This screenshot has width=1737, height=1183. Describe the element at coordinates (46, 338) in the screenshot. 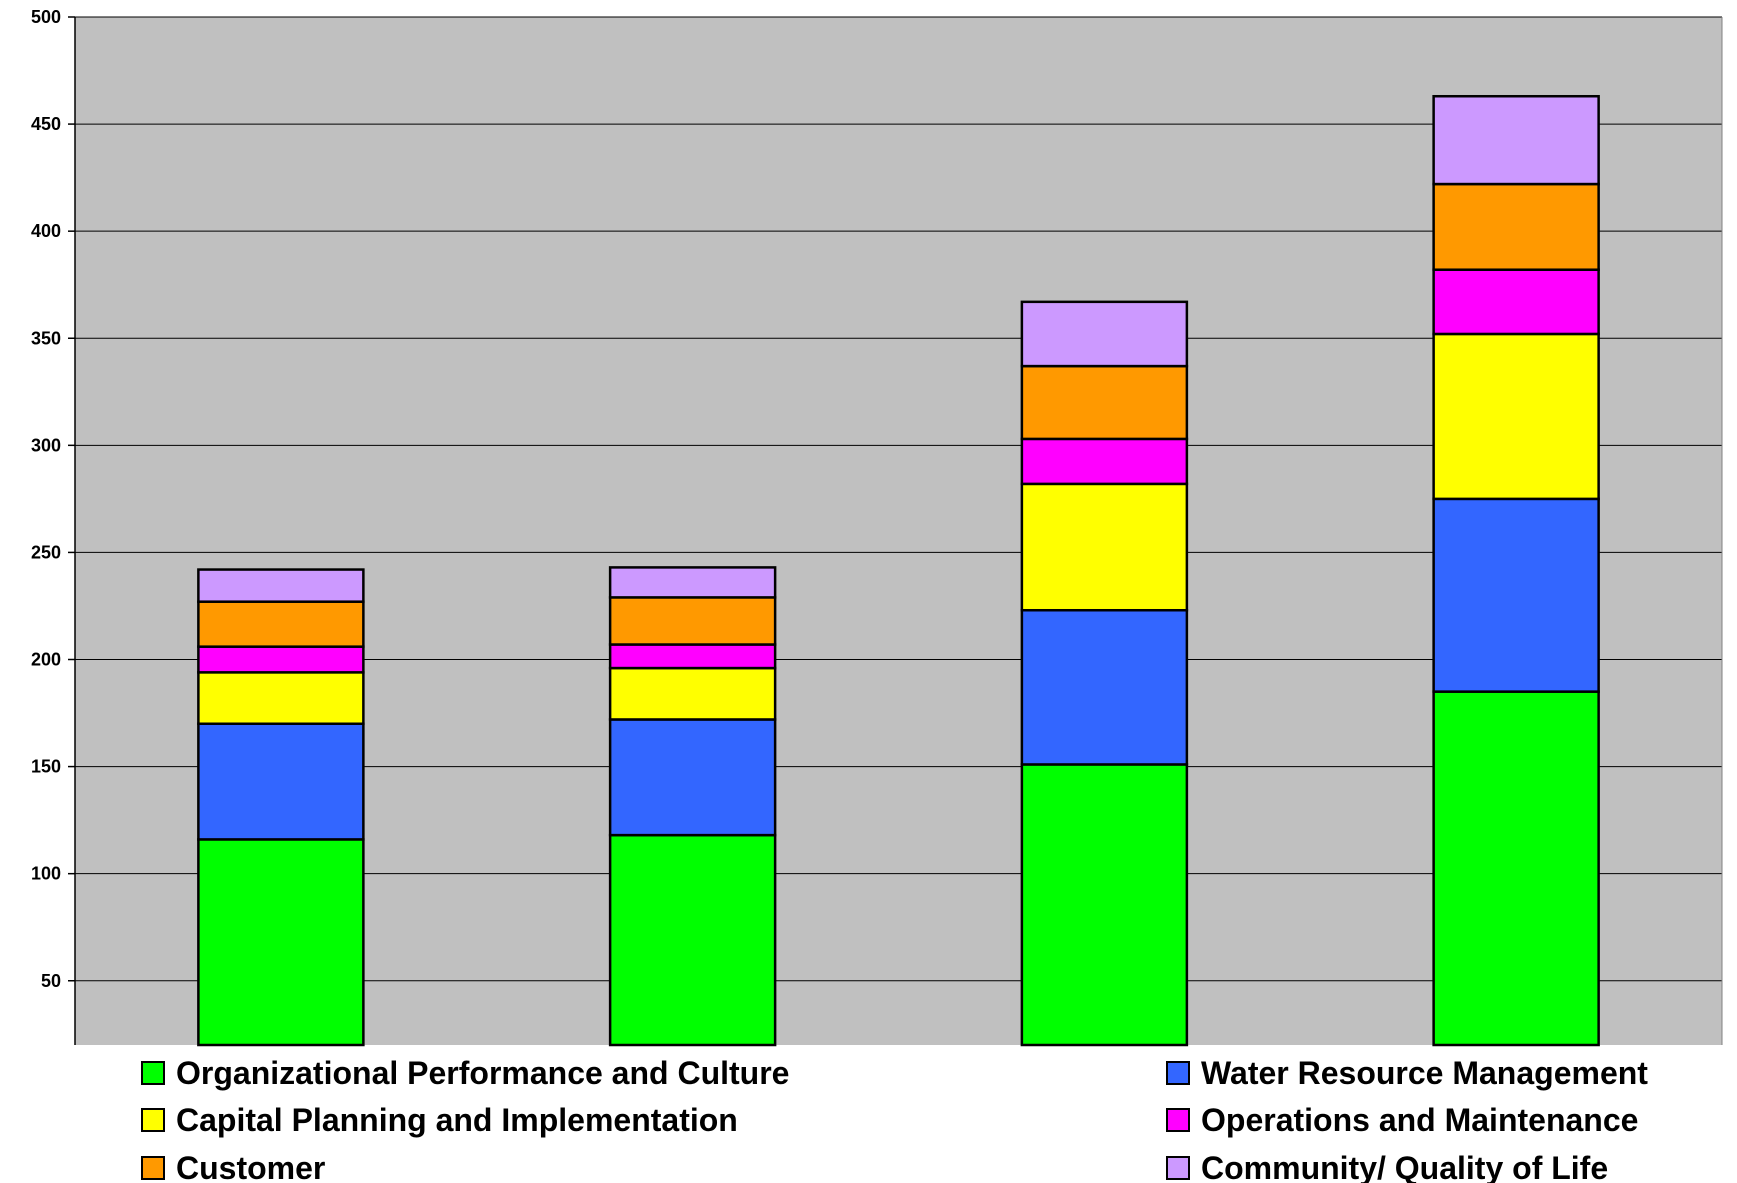

I see `y-tick-label: 350` at that location.